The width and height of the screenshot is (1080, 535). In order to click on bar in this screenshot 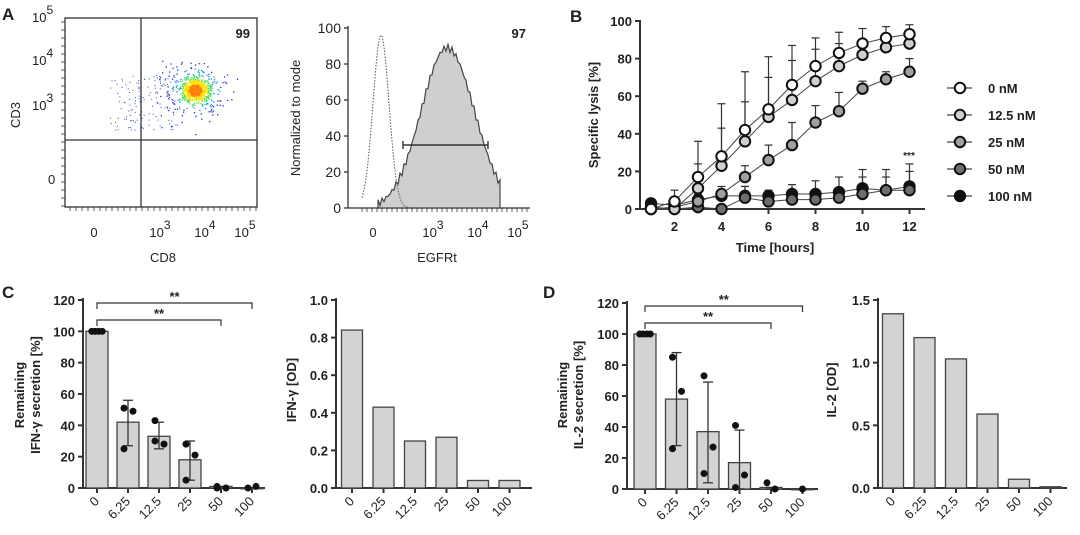, I will do `click(987, 451)`.